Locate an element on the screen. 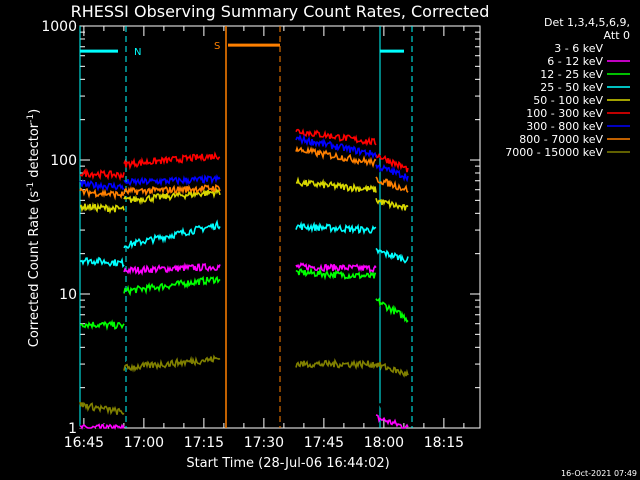  legend-item-label: 300 - 800 keV is located at coordinates (564, 126).